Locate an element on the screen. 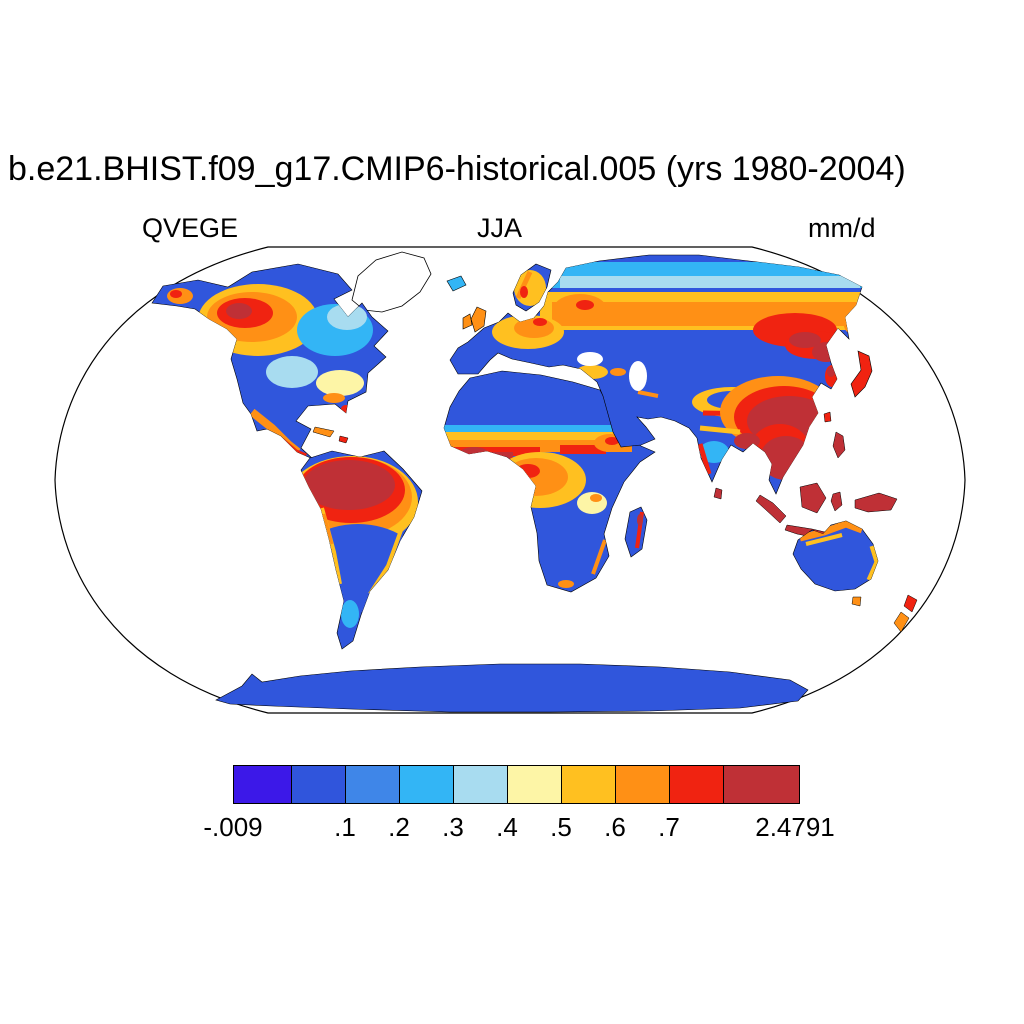 This screenshot has height=1024, width=1024. colorbar-label: .1 is located at coordinates (345, 827).